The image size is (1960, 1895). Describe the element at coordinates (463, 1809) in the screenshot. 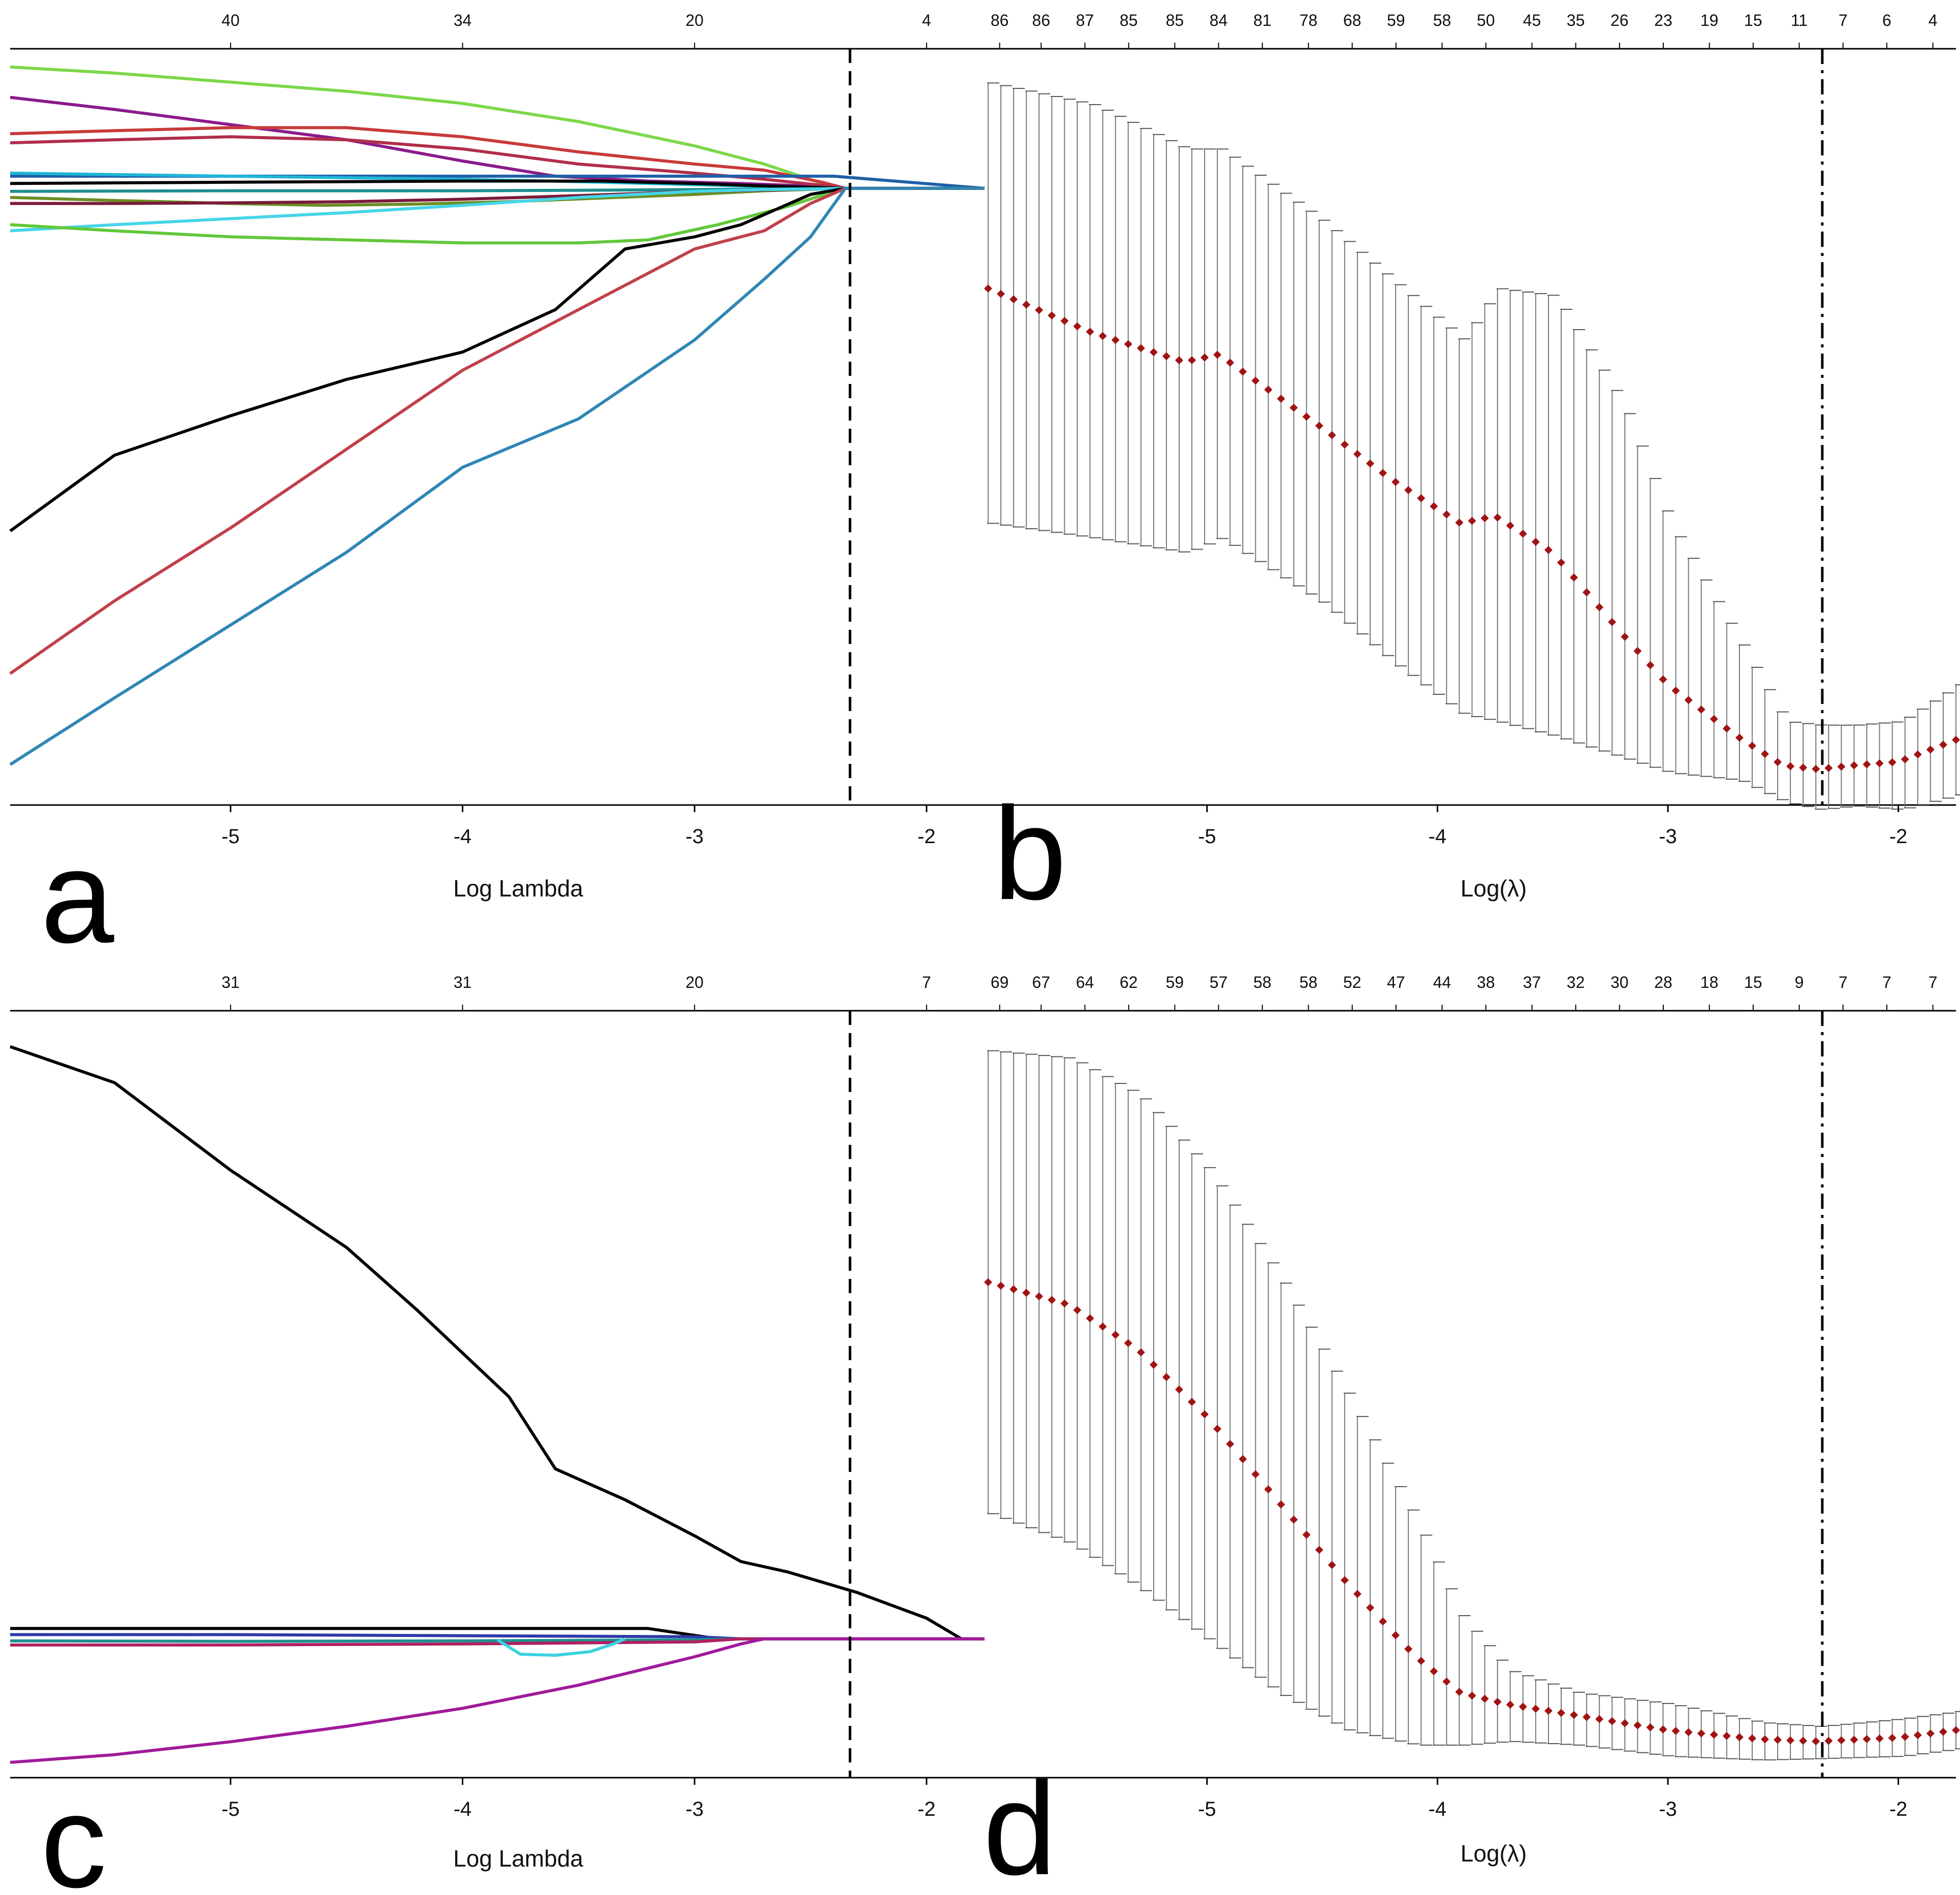

I see `panel-c-xtick-label: -4` at that location.